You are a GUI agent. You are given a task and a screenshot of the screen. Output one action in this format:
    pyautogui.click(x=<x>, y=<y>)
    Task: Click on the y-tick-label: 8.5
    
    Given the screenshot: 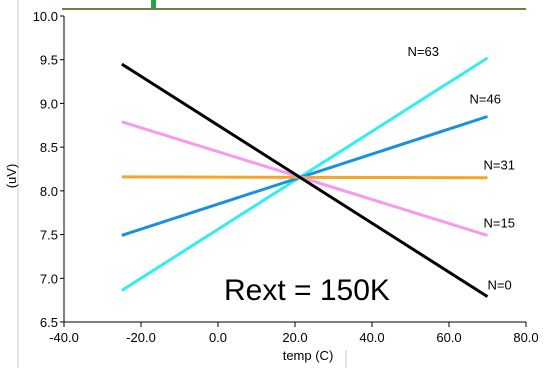 What is the action you would take?
    pyautogui.click(x=49, y=147)
    